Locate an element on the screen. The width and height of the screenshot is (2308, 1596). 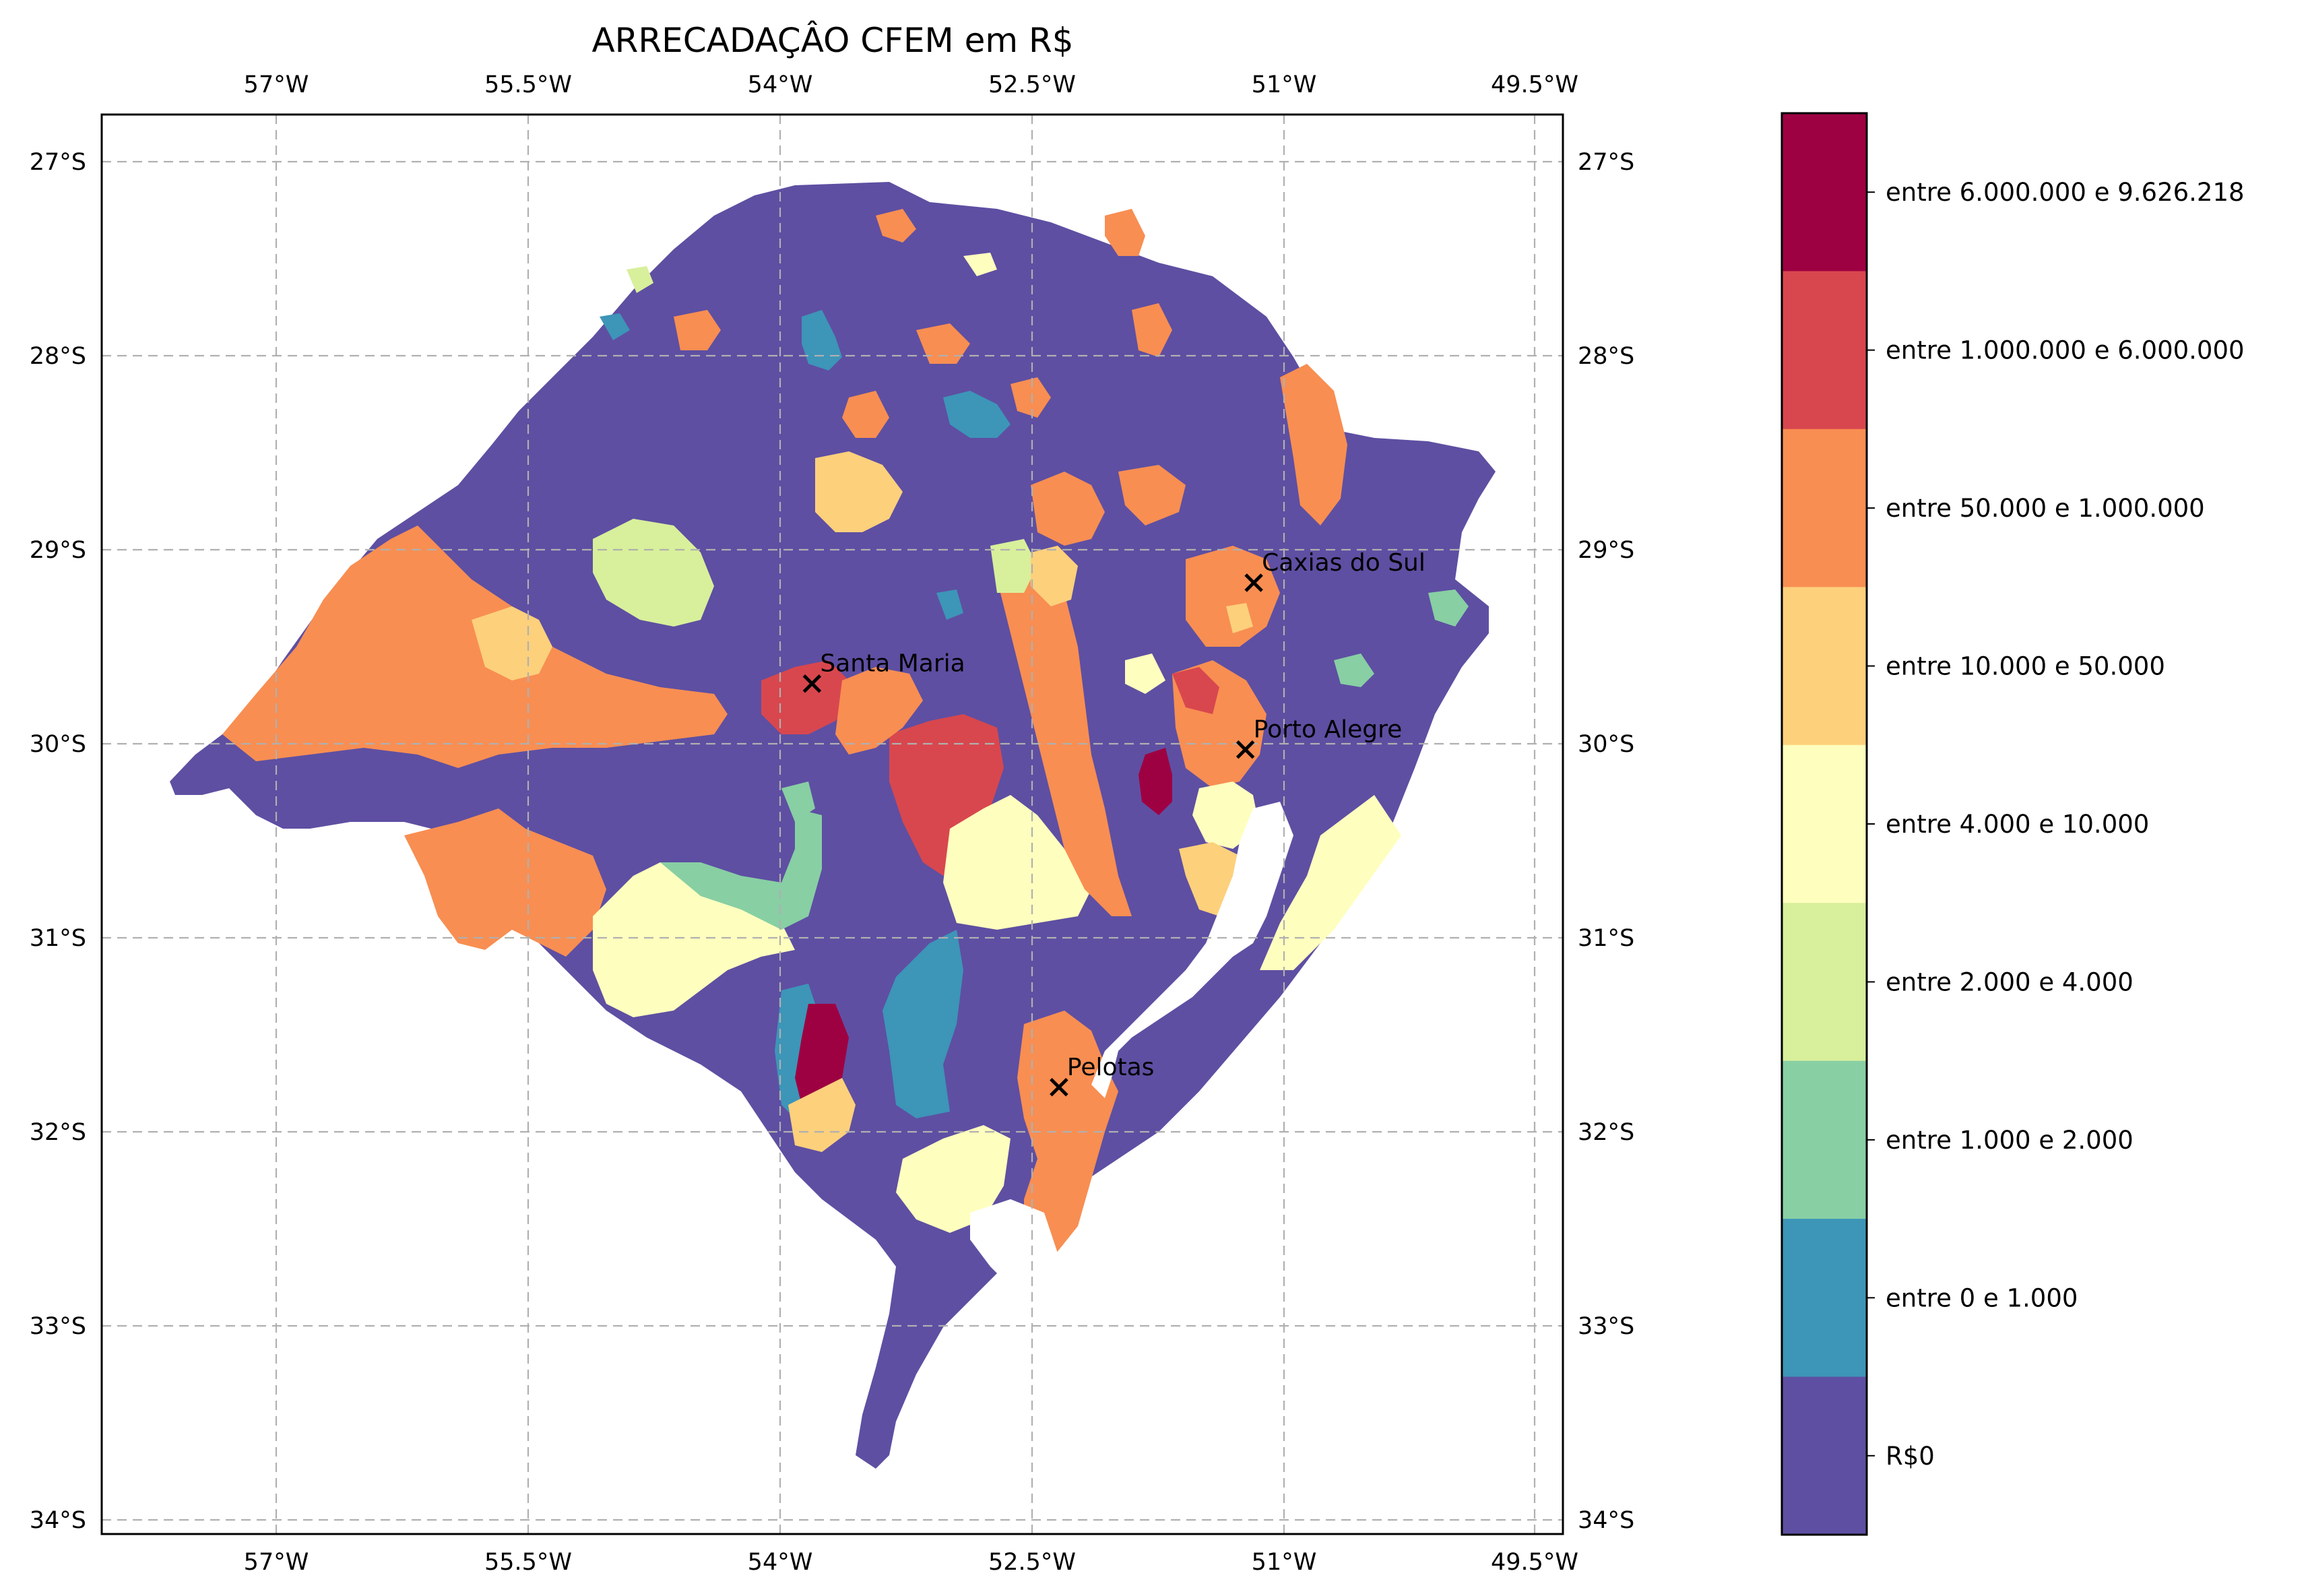
region-crimson-sw is located at coordinates (822, 1054).